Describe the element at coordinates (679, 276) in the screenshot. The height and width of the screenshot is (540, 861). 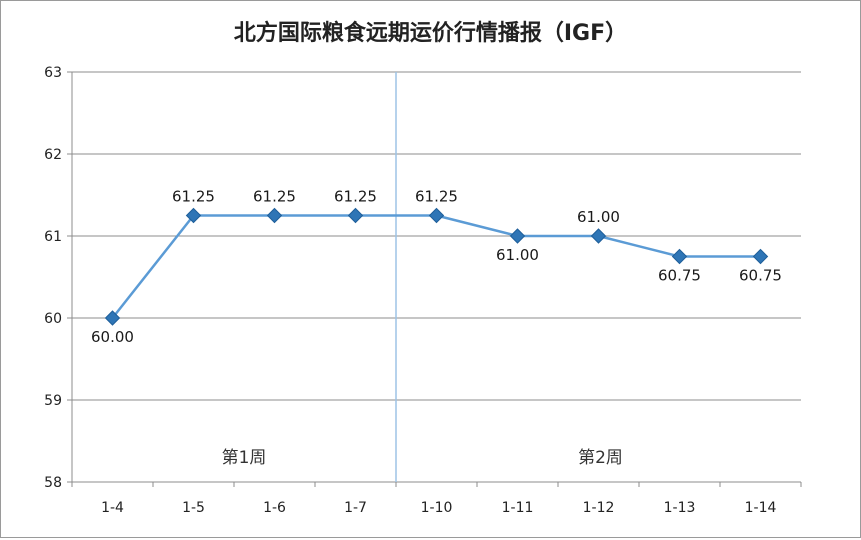
I see `data-label-1-13: 60.75` at that location.